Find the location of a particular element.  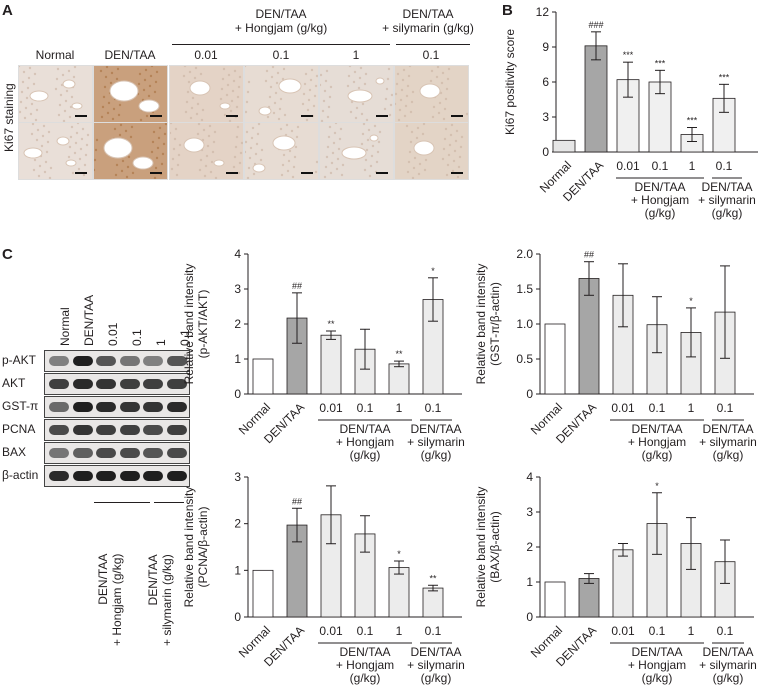

y-tick-label: 2.0 is located at coordinates (524, 254).